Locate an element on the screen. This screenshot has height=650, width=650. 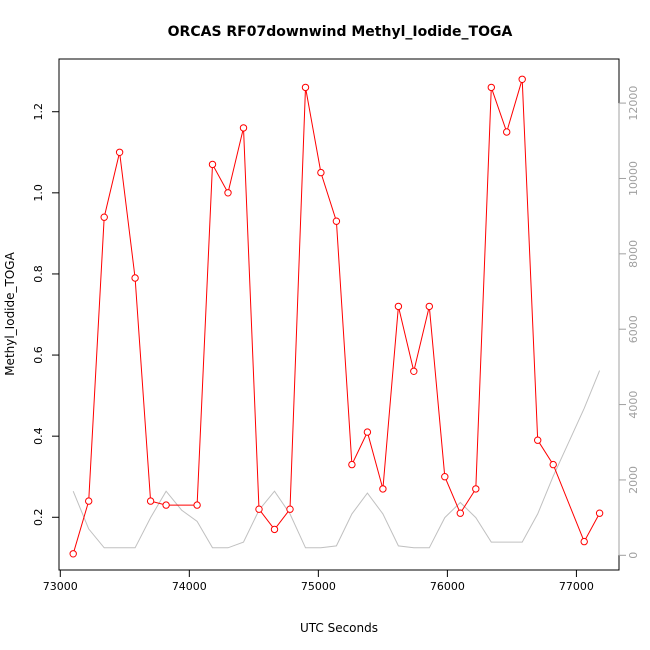
y2-tick-label: 2000 is located at coordinates (633, 480).